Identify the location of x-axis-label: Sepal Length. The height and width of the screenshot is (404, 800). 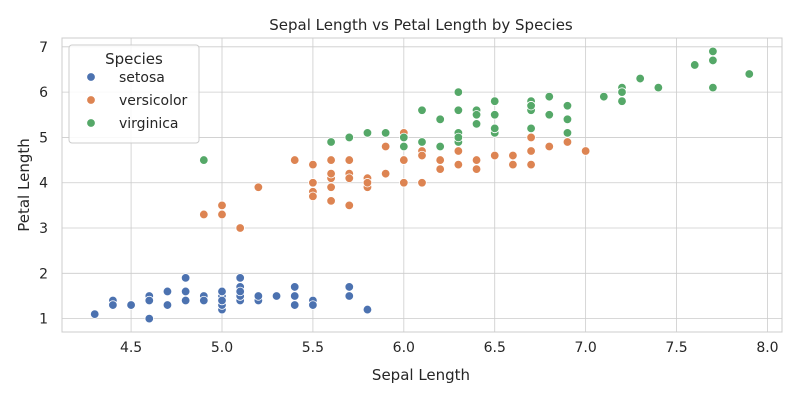
(421, 375).